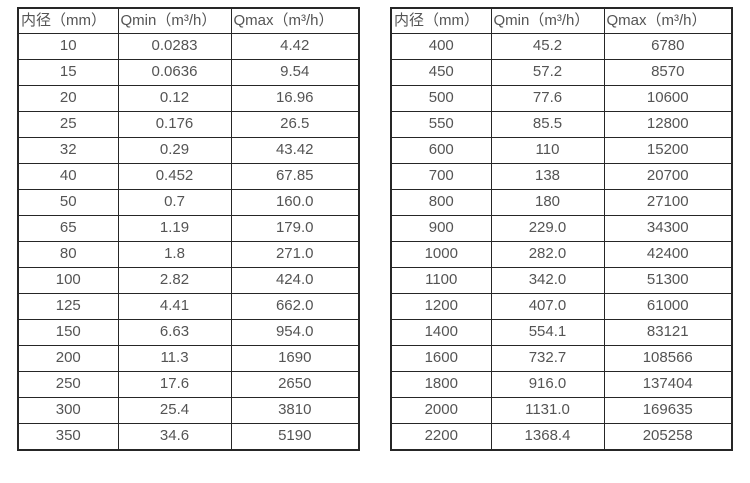 The image size is (750, 483). Describe the element at coordinates (68, 72) in the screenshot. I see `table-cell: 15` at that location.